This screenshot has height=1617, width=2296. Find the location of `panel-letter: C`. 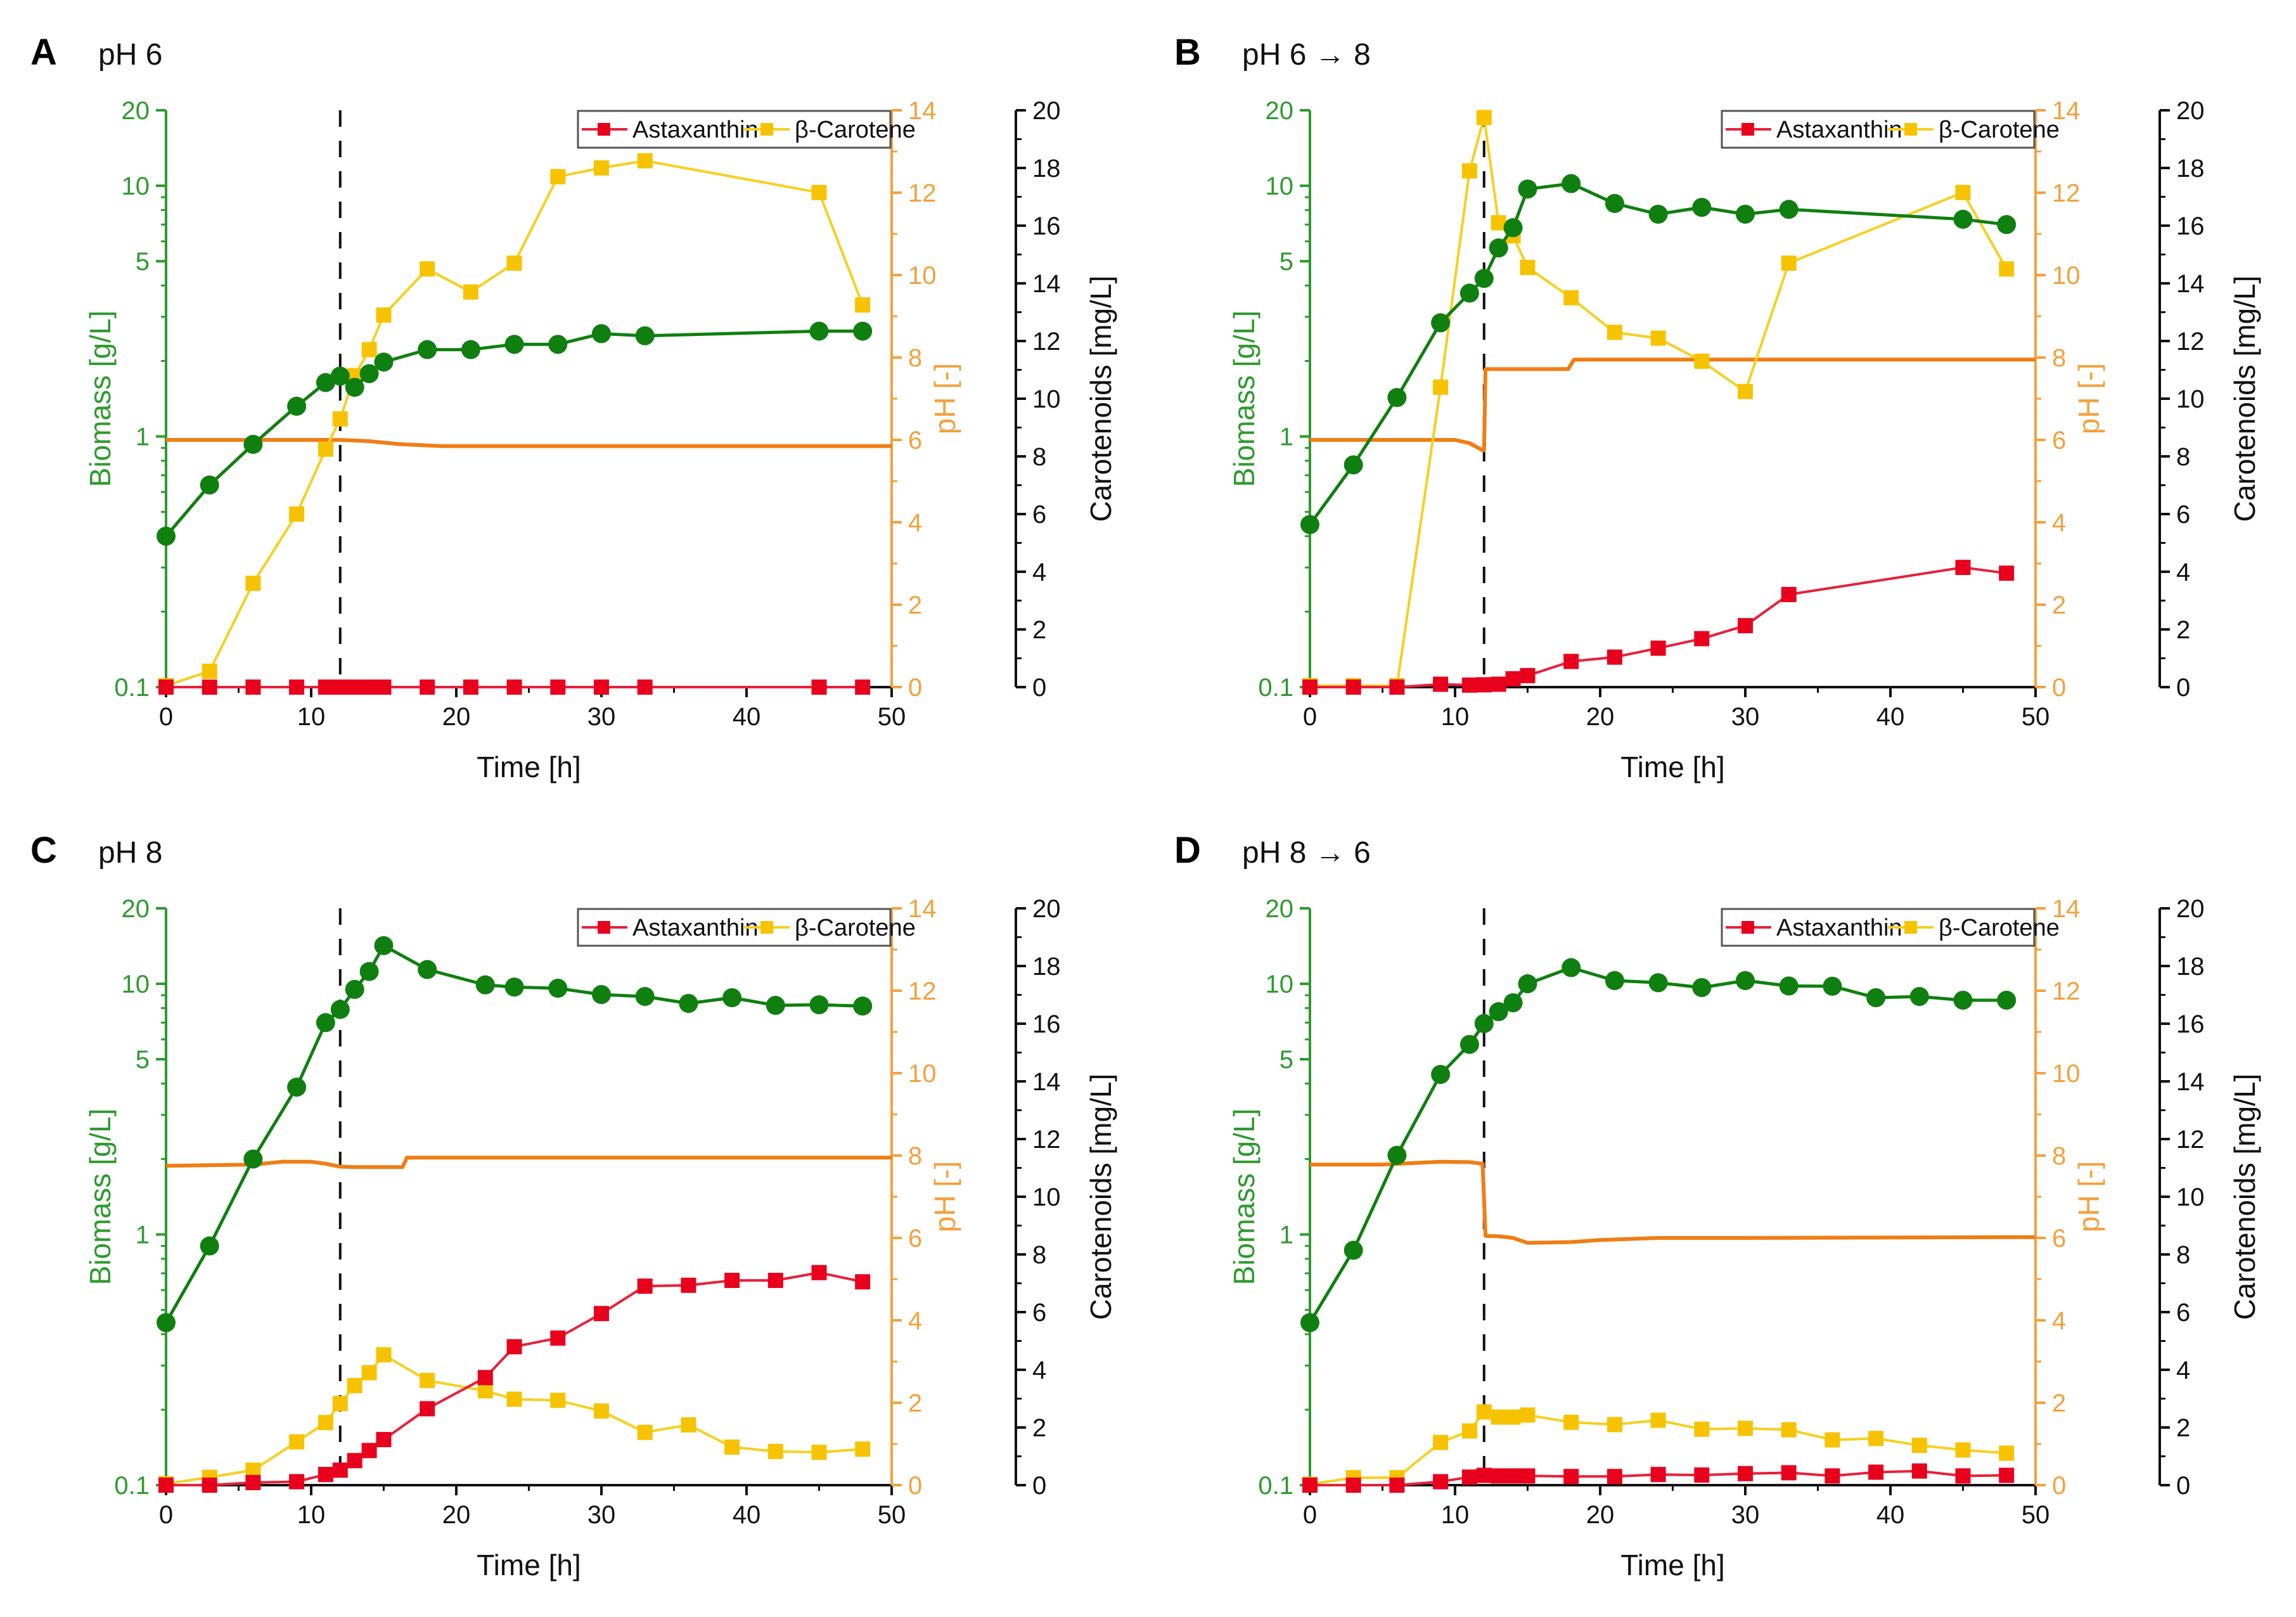

panel-letter: C is located at coordinates (43, 850).